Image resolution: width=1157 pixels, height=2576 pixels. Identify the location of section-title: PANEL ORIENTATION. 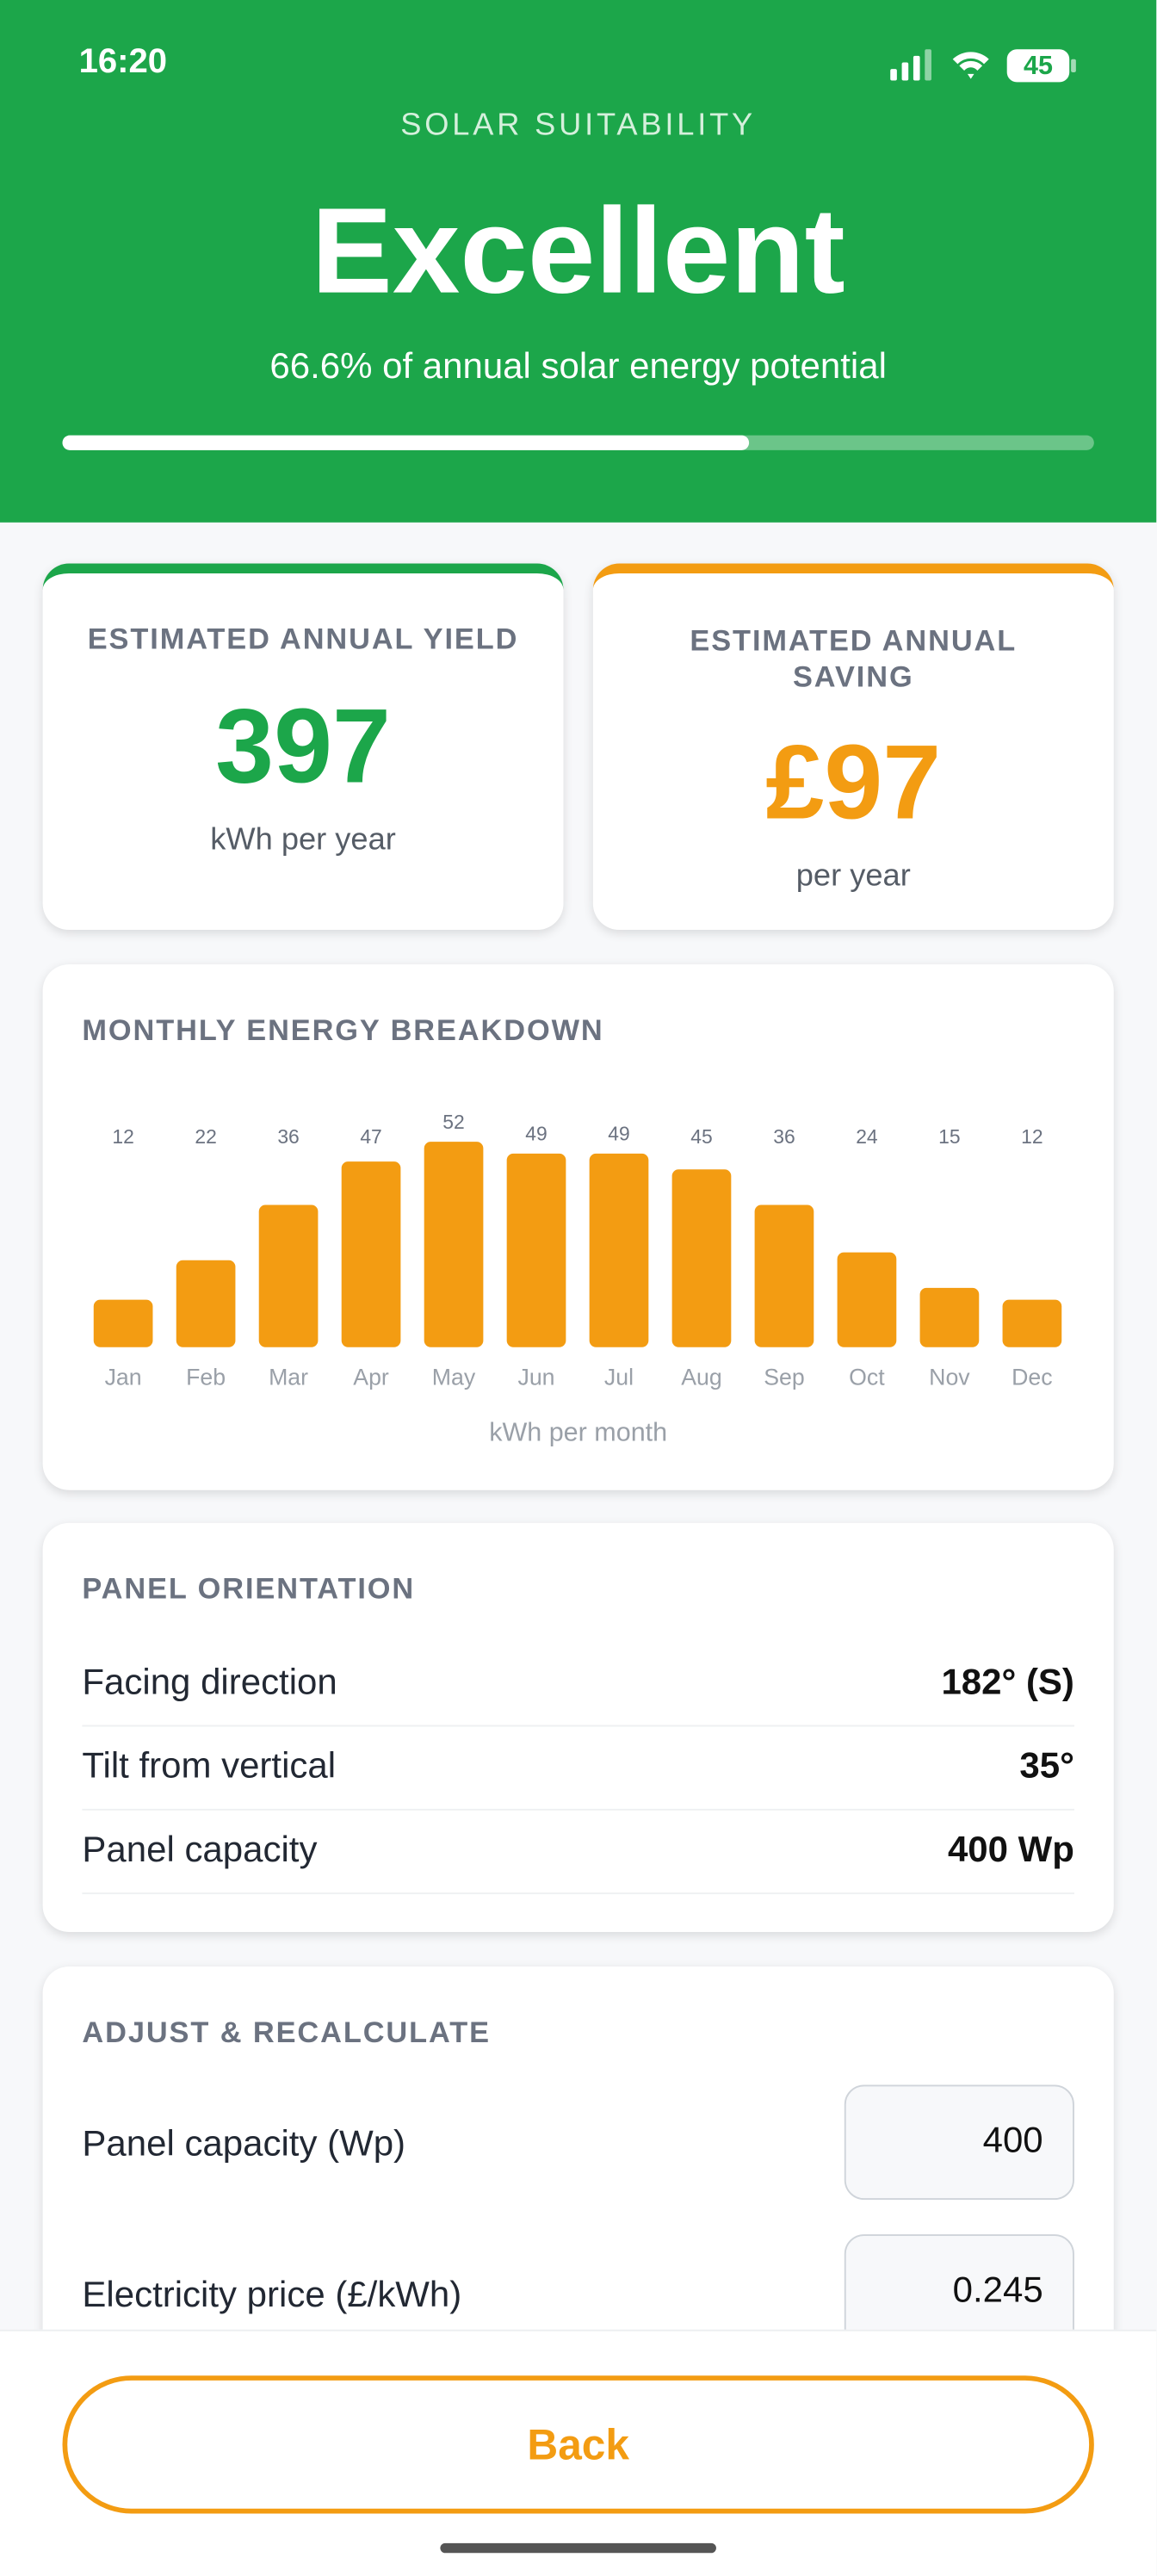
(249, 1589).